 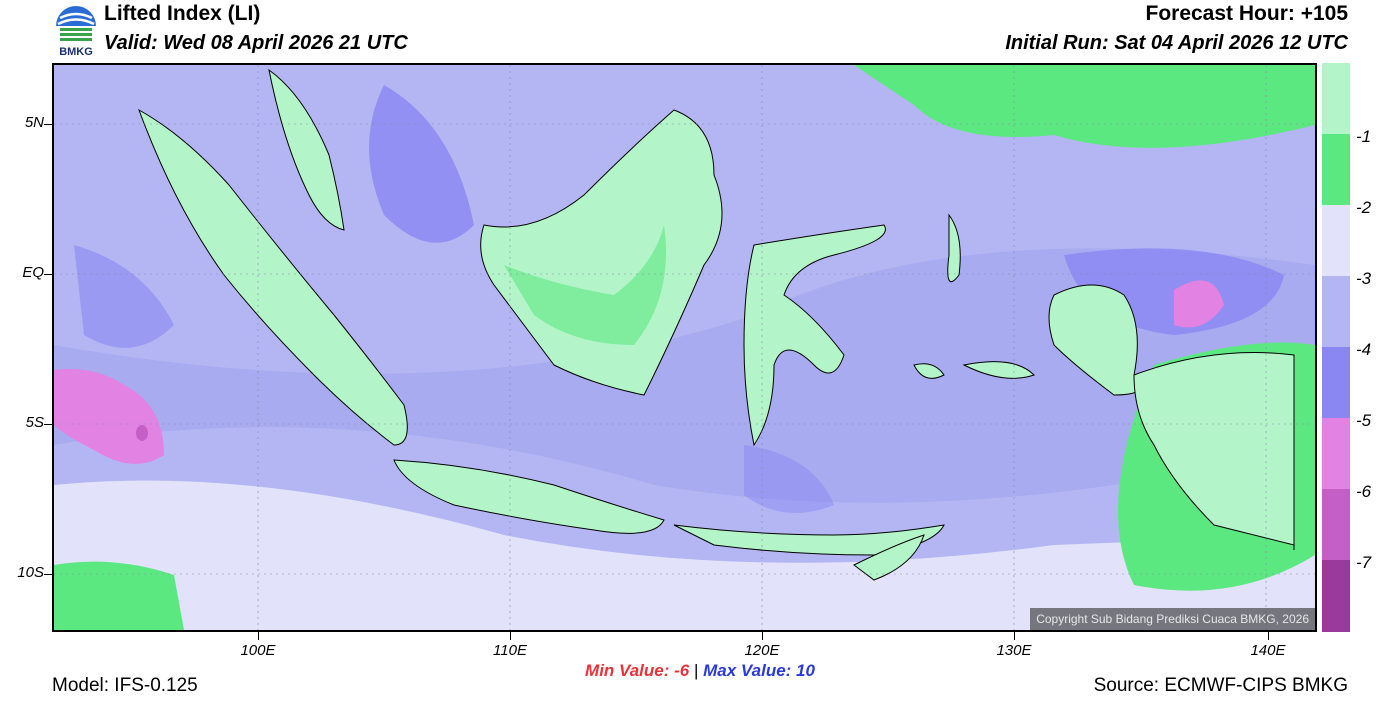 I want to click on colorbar-label: -1, so click(x=1364, y=136).